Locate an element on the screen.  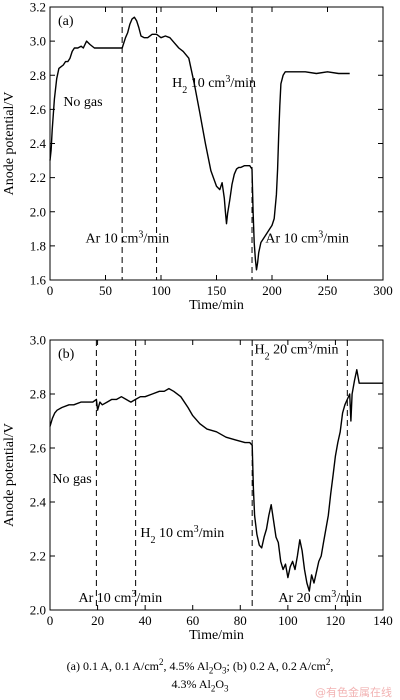
panel-label: (a) is located at coordinates (66, 21).